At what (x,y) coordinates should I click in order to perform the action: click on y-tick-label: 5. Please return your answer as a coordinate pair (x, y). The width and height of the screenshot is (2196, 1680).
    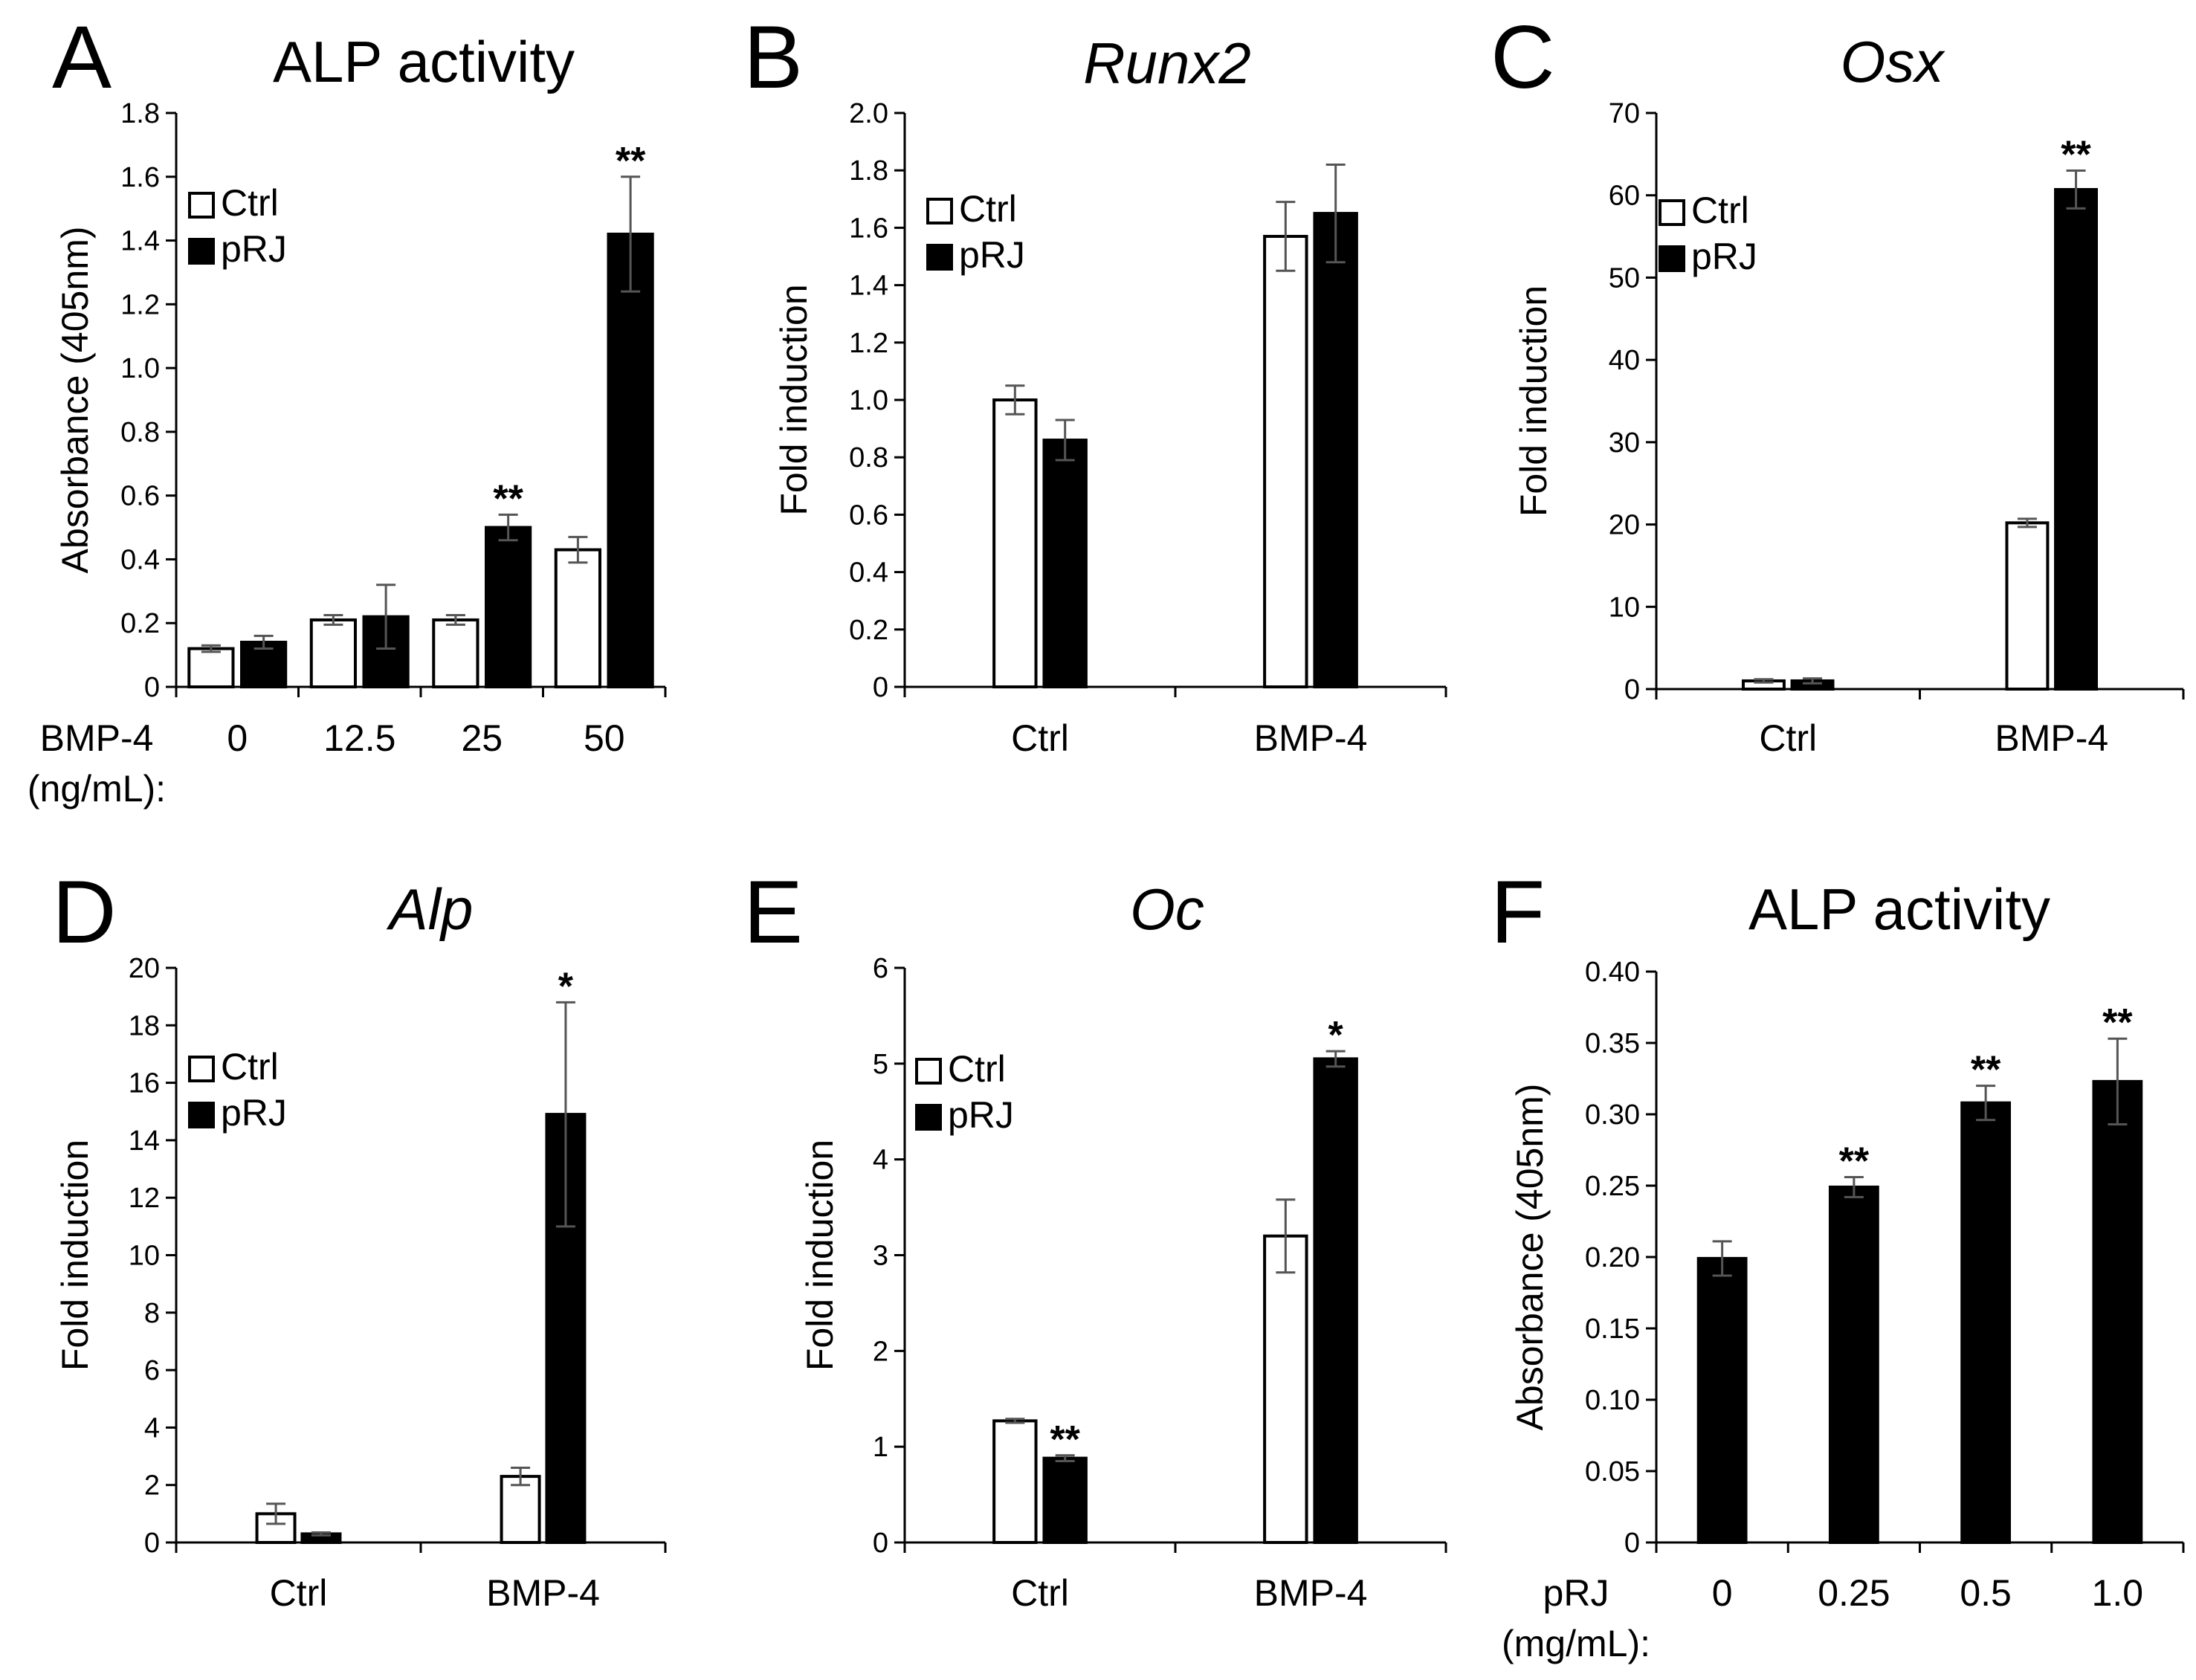
    Looking at the image, I should click on (880, 1065).